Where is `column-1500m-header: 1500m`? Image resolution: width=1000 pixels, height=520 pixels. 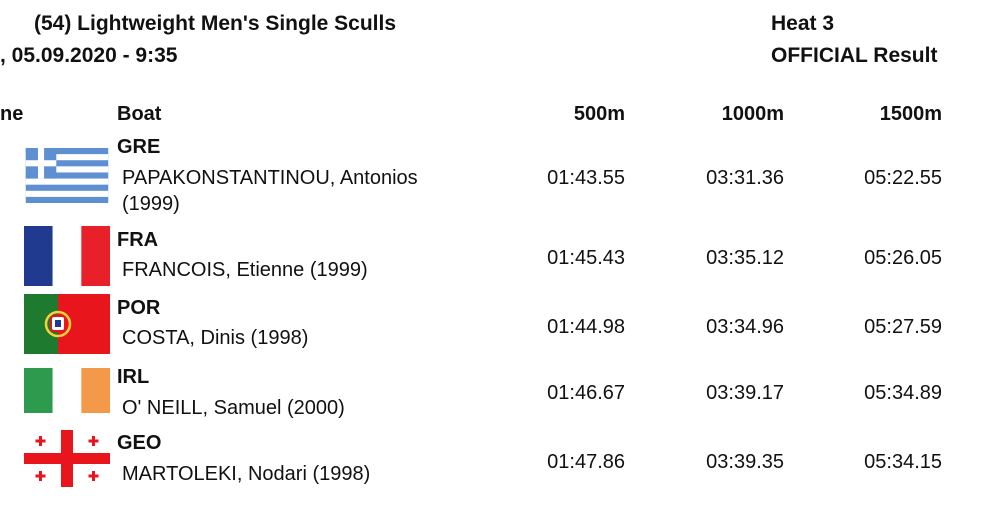
column-1500m-header: 1500m is located at coordinates (910, 114).